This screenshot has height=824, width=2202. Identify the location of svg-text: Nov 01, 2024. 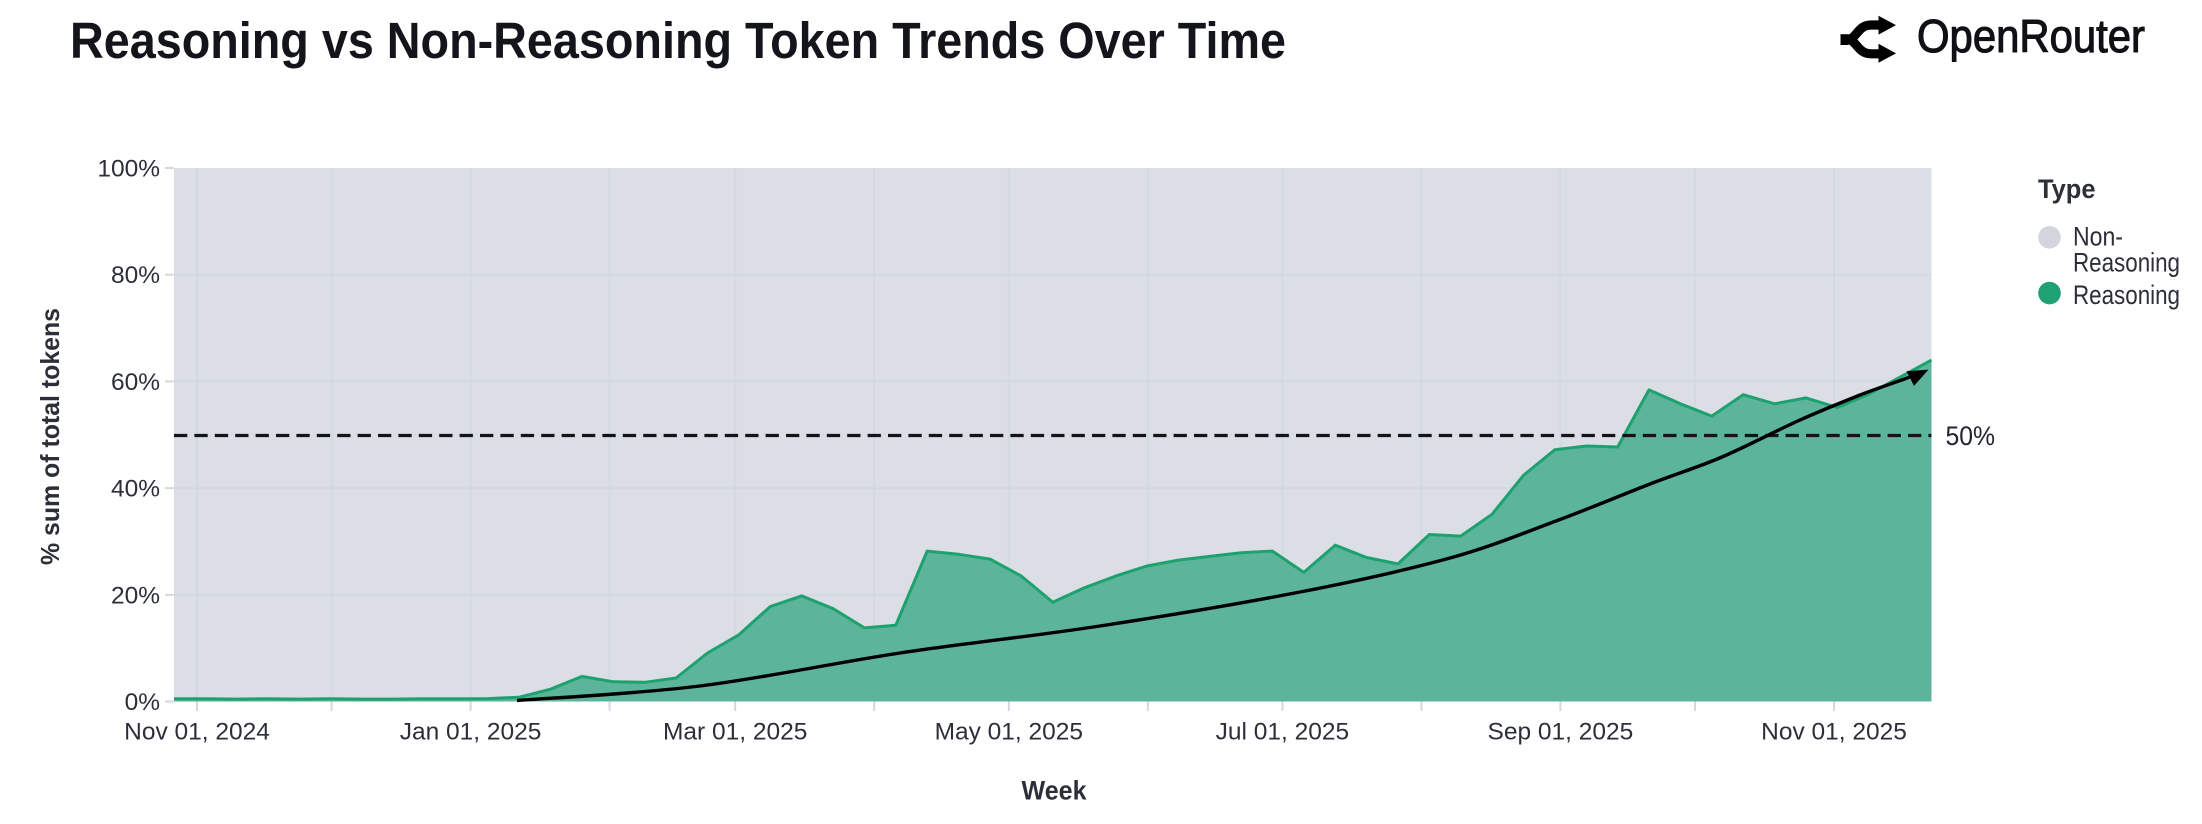
(197, 732).